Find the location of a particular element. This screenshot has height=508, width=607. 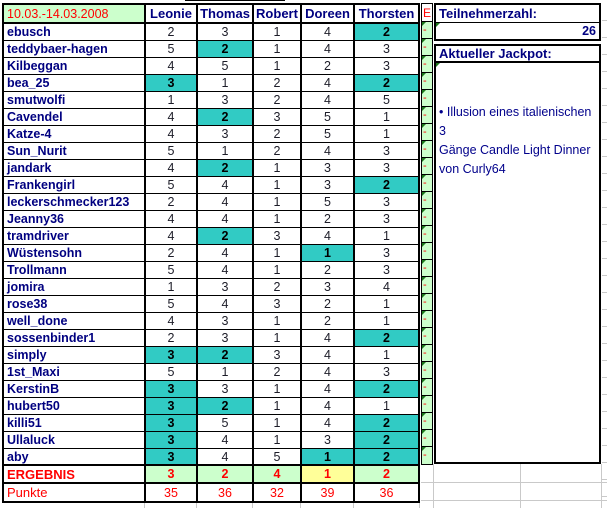

player-name: ebusch is located at coordinates (29, 32).